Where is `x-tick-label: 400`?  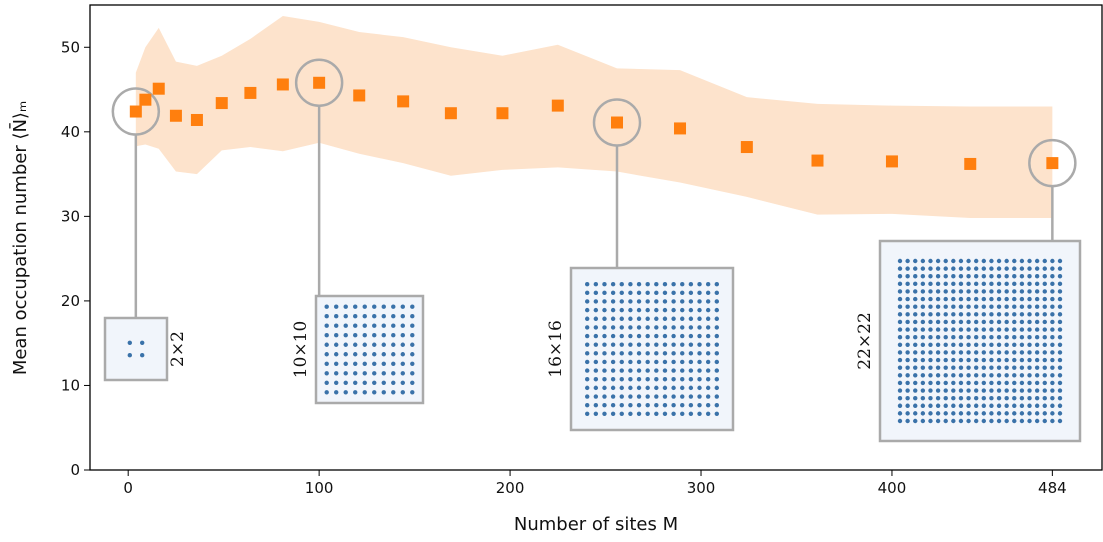 x-tick-label: 400 is located at coordinates (892, 488).